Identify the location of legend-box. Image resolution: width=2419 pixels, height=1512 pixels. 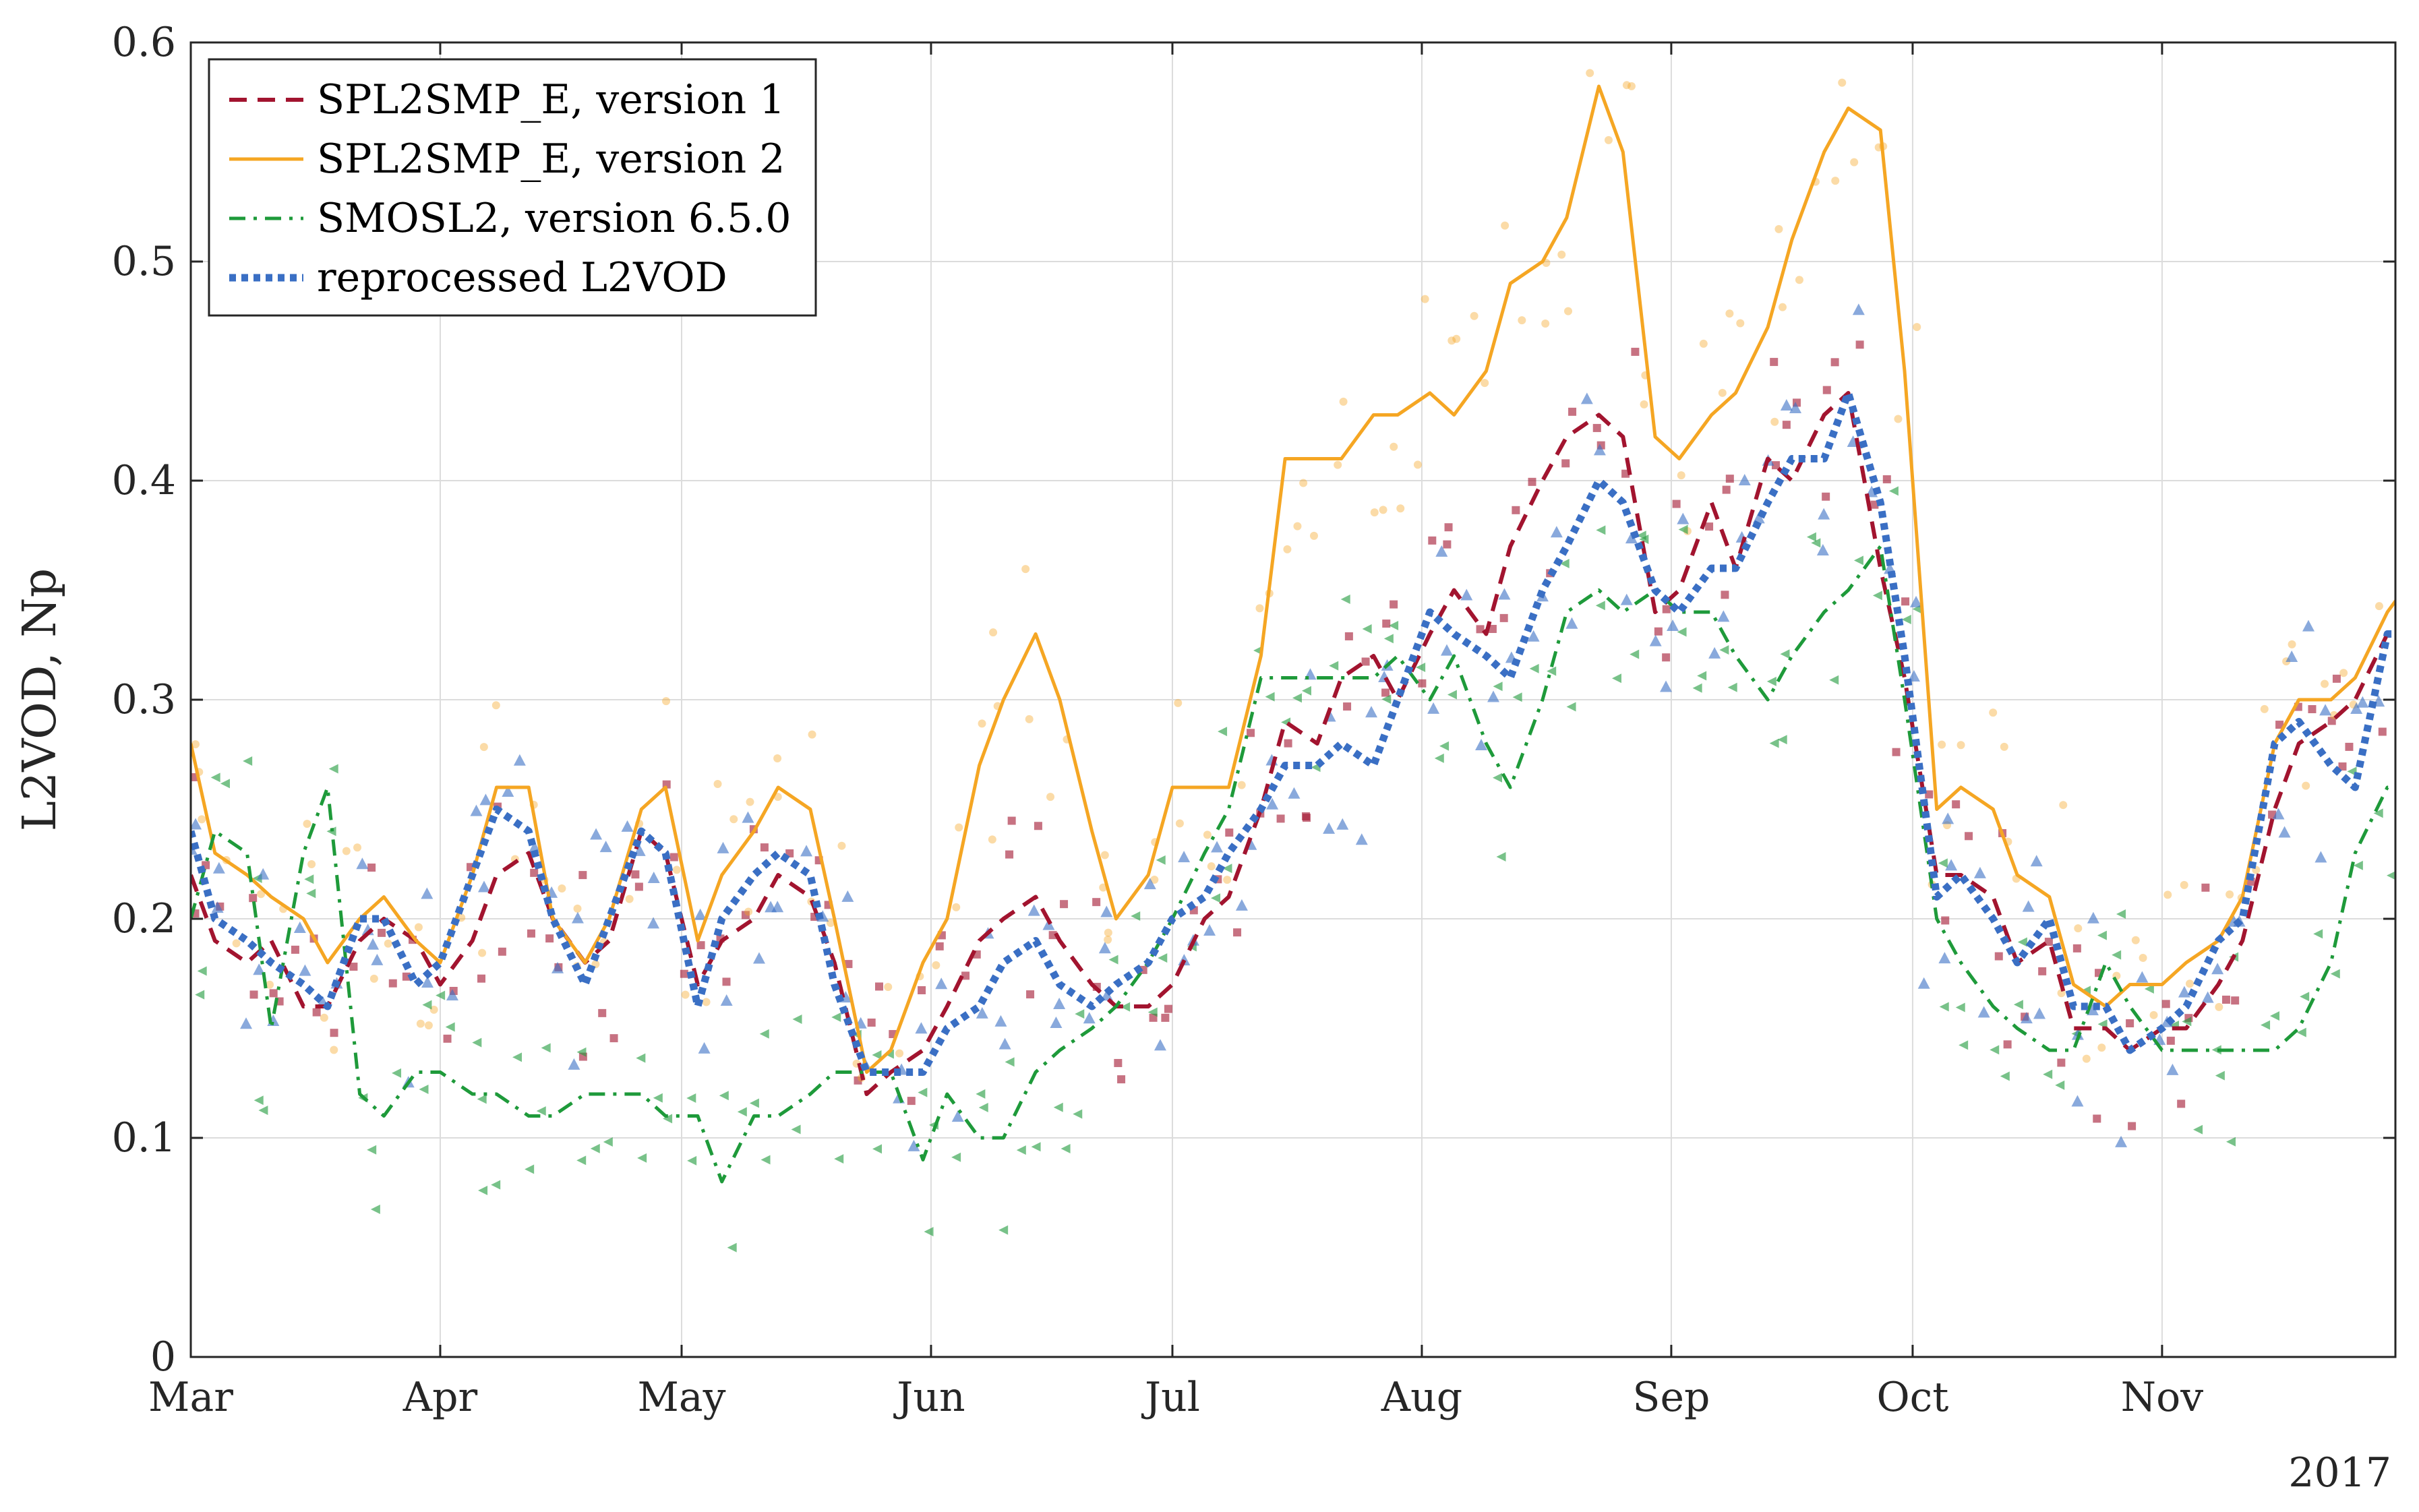
(512, 187).